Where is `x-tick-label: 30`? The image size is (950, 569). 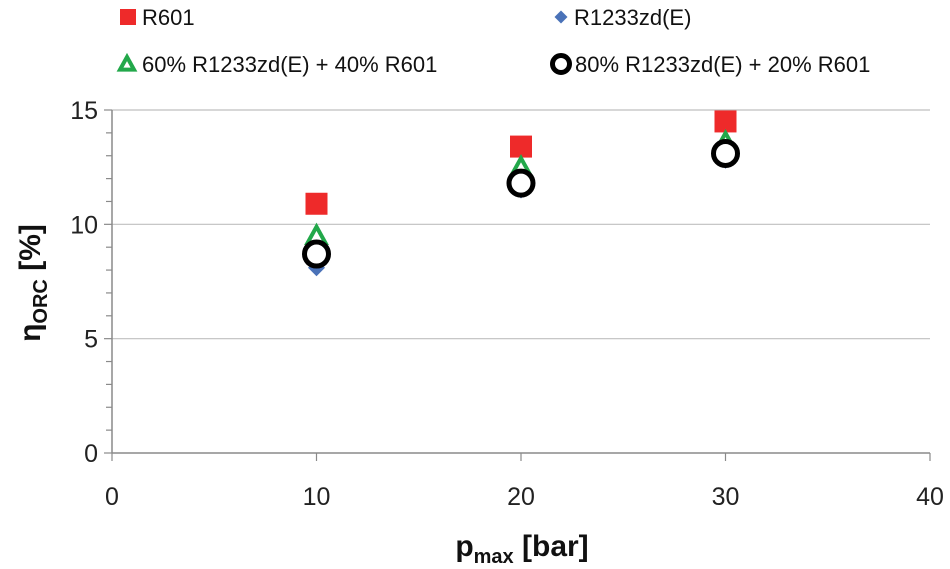
x-tick-label: 30 is located at coordinates (726, 497).